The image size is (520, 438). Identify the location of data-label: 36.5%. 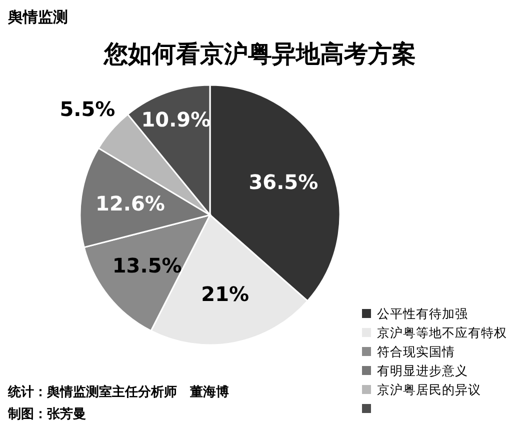
(283, 182).